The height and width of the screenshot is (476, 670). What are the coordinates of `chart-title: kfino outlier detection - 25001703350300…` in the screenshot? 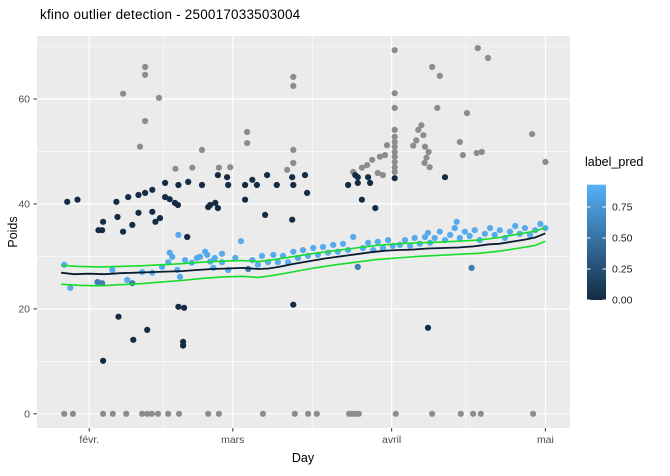 It's located at (170, 14).